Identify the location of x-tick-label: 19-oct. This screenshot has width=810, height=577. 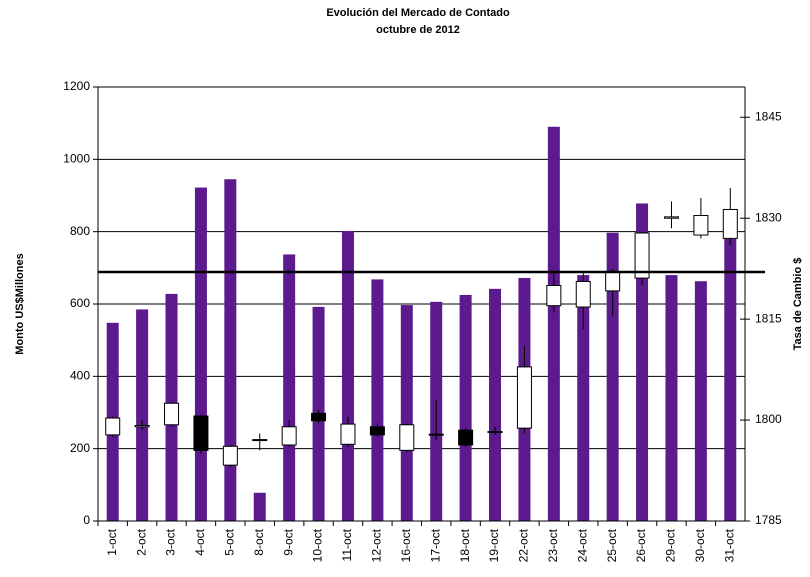
(494, 545).